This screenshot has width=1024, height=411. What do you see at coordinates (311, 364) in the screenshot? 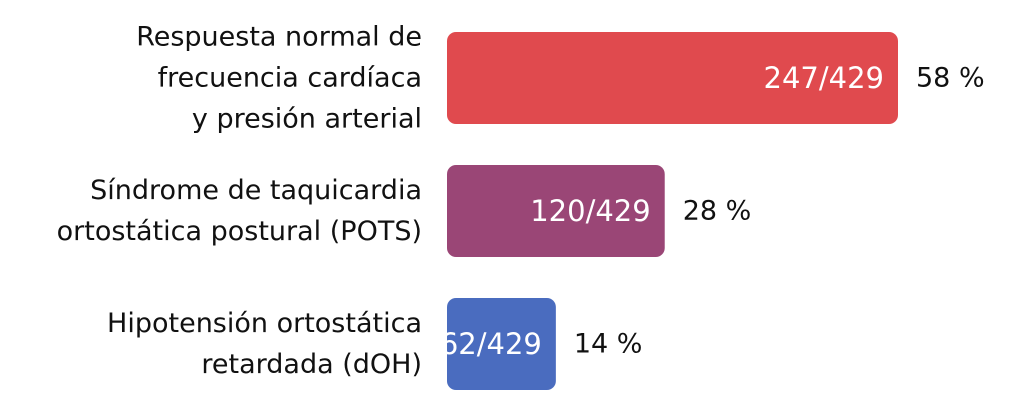
I see `category-label-line: retardada (dOH)` at bounding box center [311, 364].